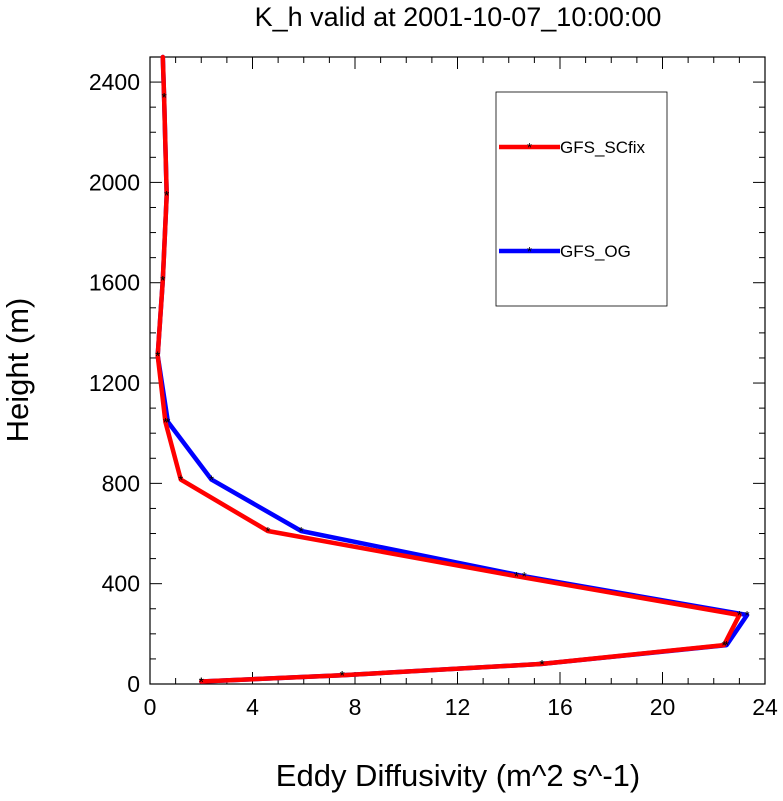  What do you see at coordinates (114, 383) in the screenshot?
I see `y-tick-label: 1200` at bounding box center [114, 383].